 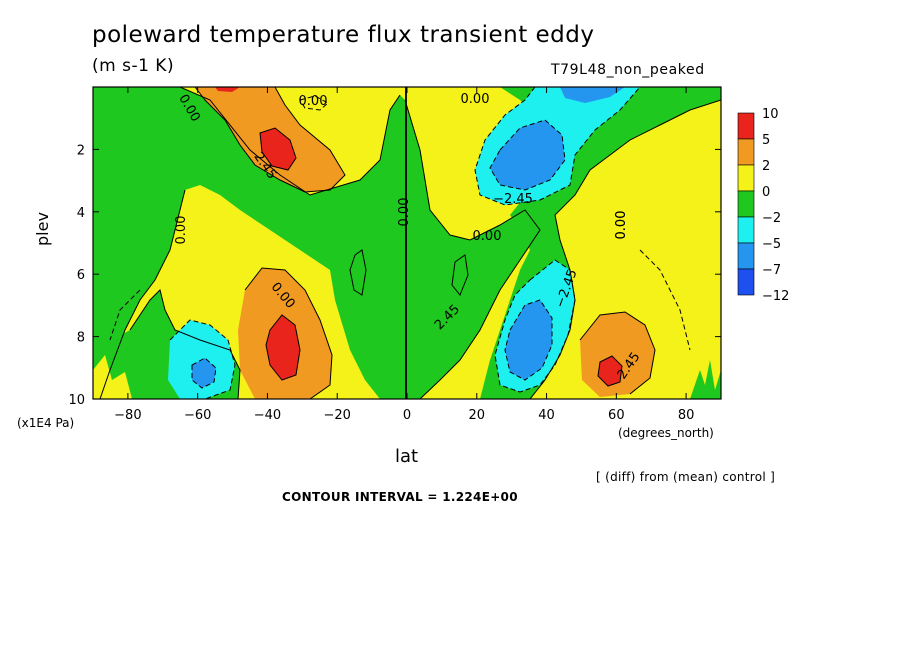 What do you see at coordinates (407, 415) in the screenshot?
I see `x-tick-label: 0` at bounding box center [407, 415].